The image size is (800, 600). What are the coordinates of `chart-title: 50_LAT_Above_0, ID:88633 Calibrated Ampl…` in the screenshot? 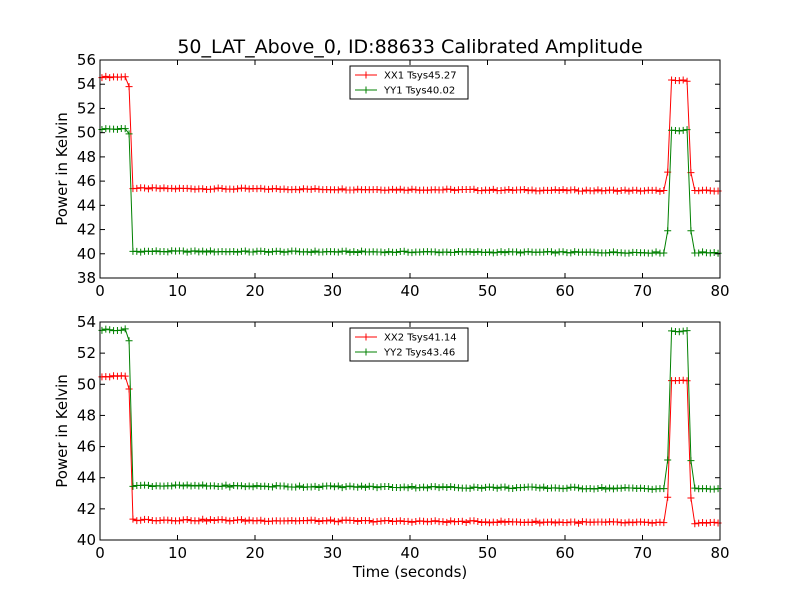 It's located at (409, 47).